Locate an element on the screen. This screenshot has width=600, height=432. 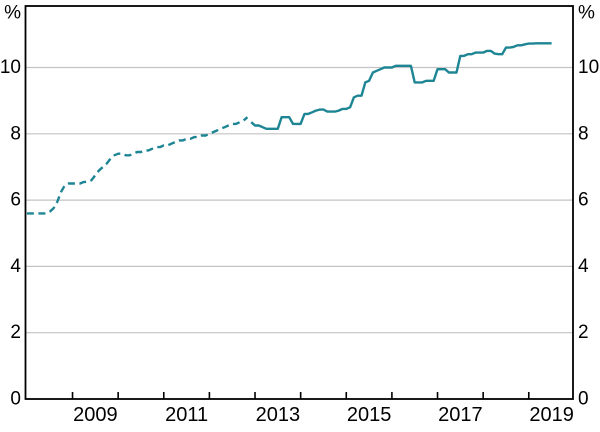
series-line-dashed is located at coordinates (137, 165).